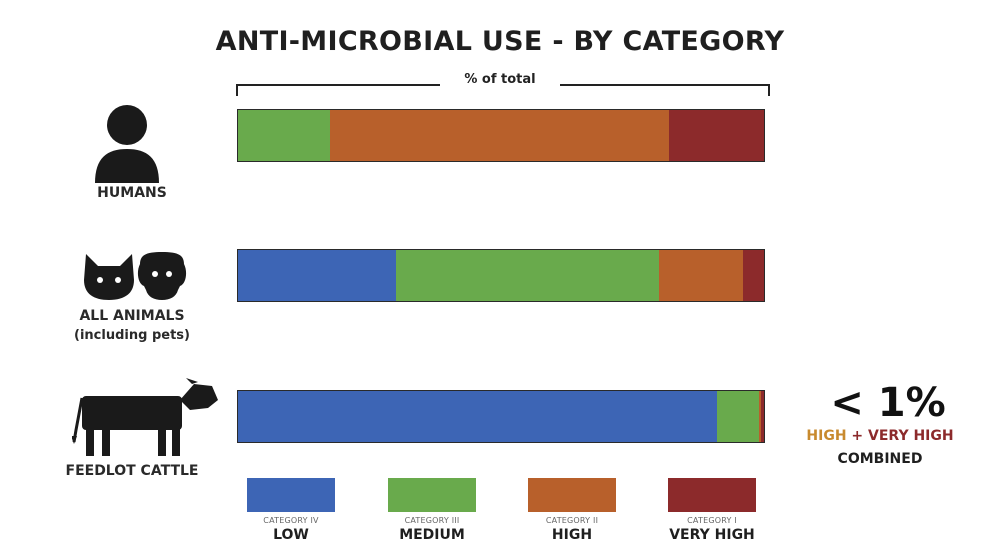 This screenshot has height=556, width=1000. What do you see at coordinates (712, 495) in the screenshot?
I see `legend-swatch-very-high` at bounding box center [712, 495].